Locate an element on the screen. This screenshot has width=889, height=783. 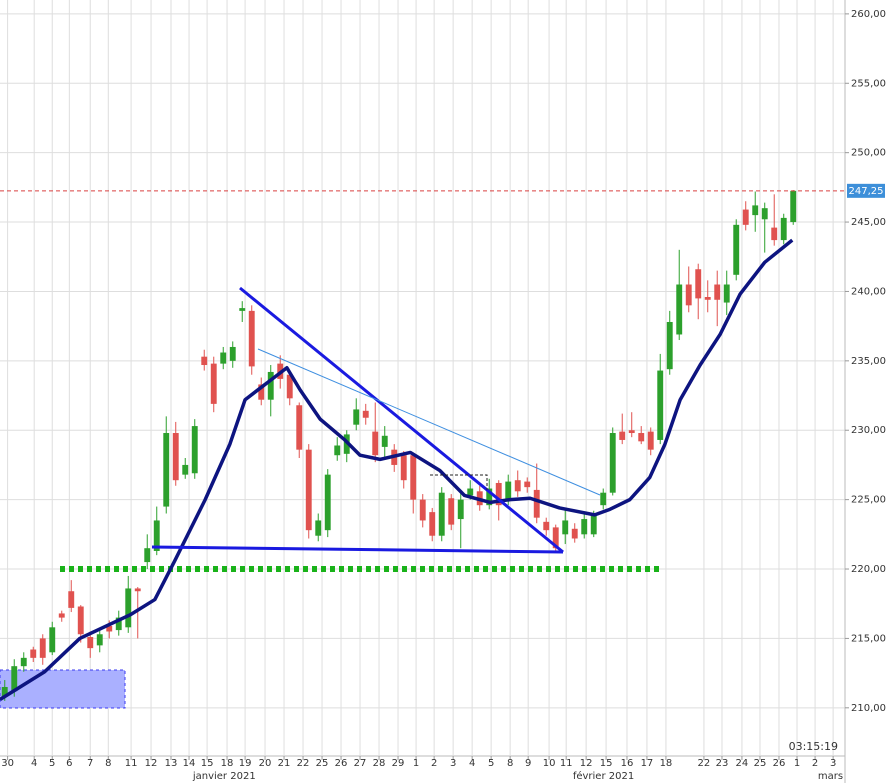
month-label: février 2021 is located at coordinates (603, 776).